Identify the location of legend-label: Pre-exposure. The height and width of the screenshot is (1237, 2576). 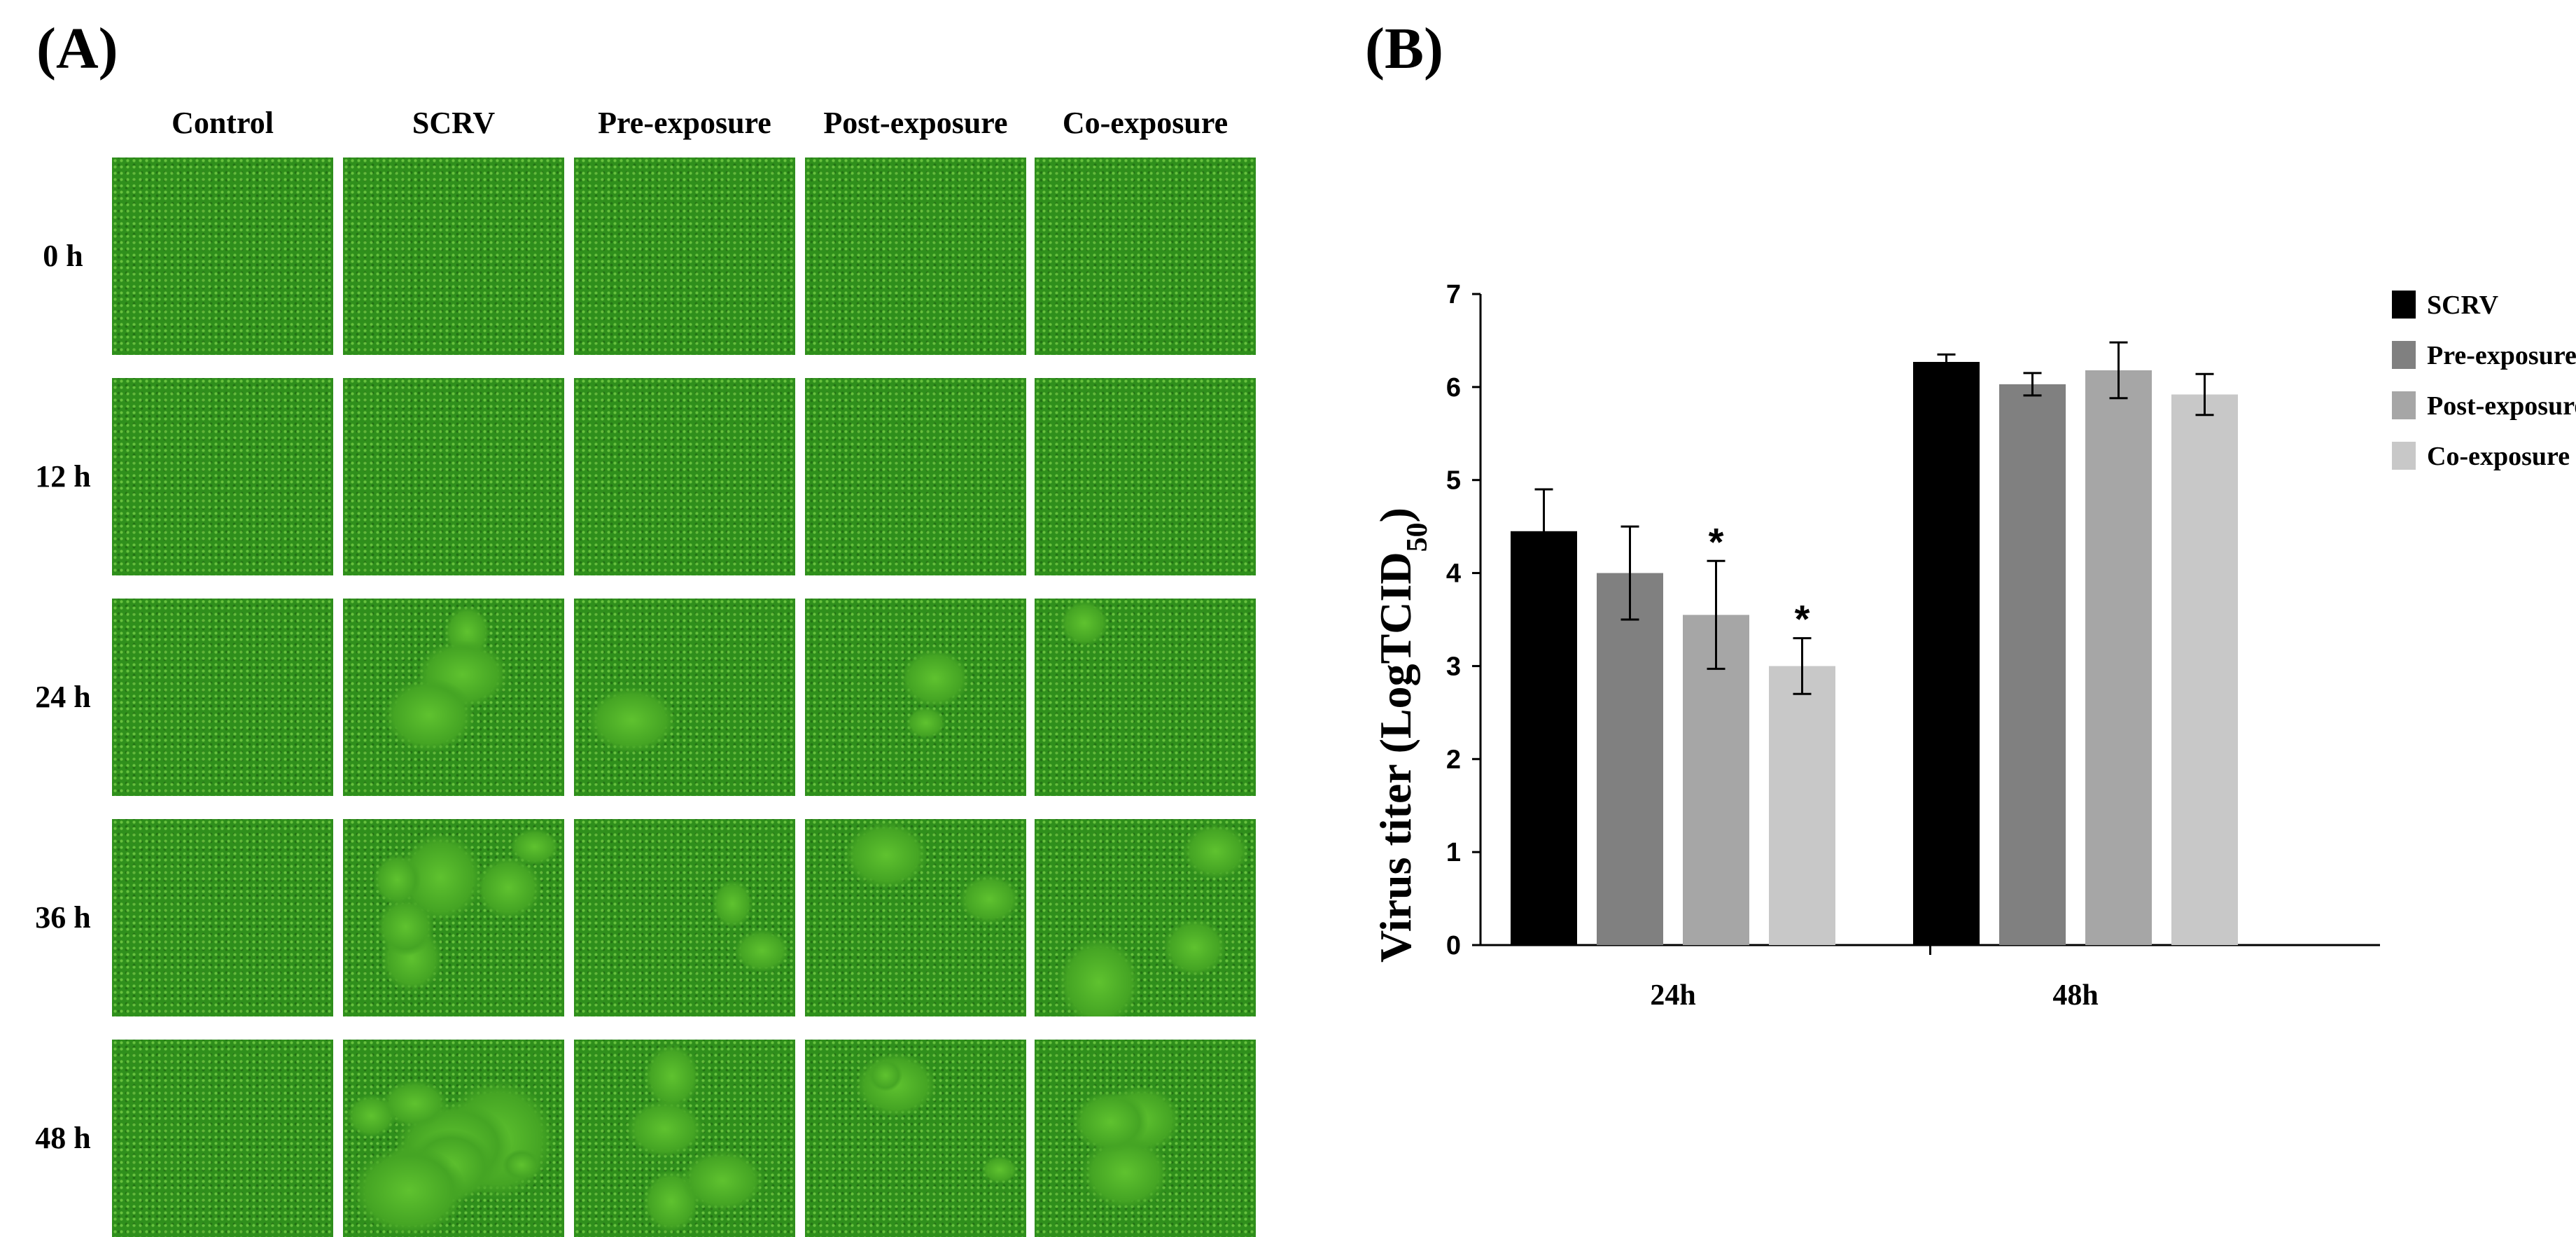
(2501, 355).